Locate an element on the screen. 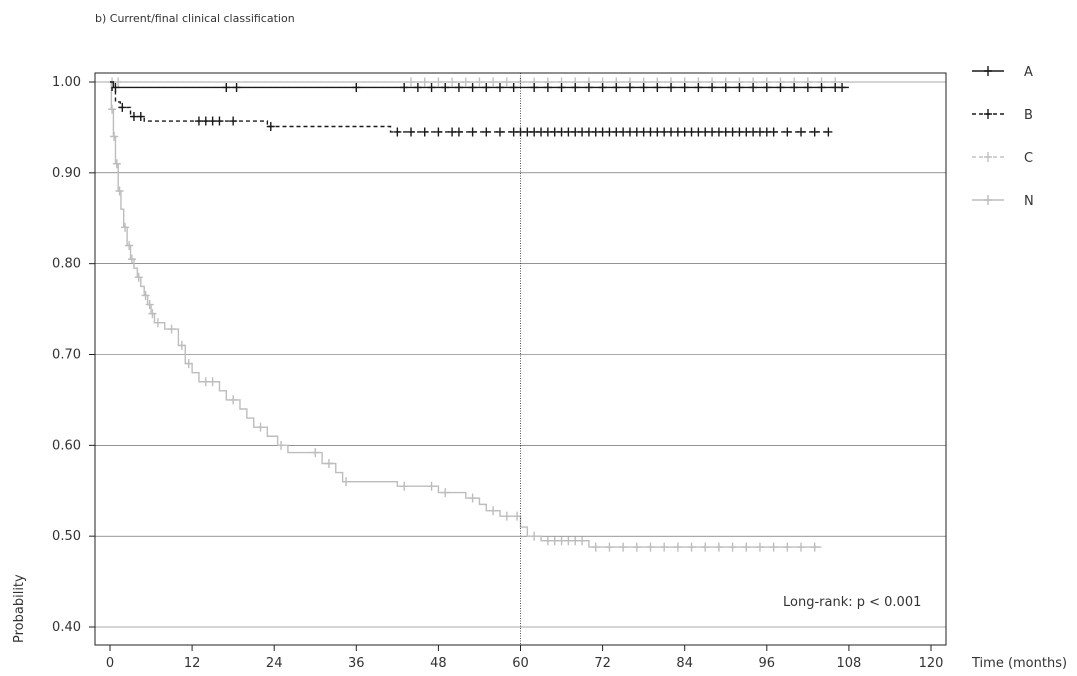 This screenshot has height=676, width=1077. y-tick-label: 0.50 is located at coordinates (66, 536).